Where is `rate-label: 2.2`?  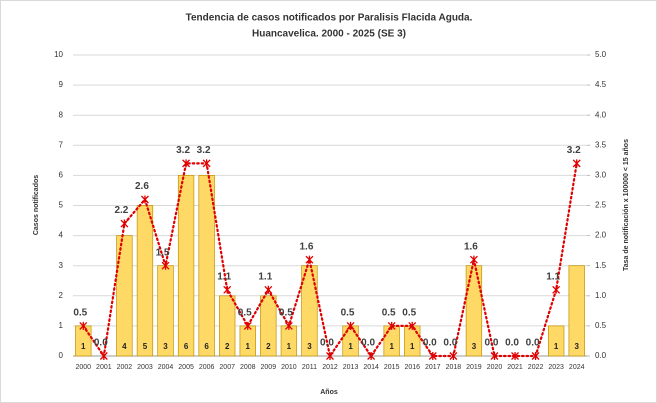
rate-label: 2.2 is located at coordinates (121, 210).